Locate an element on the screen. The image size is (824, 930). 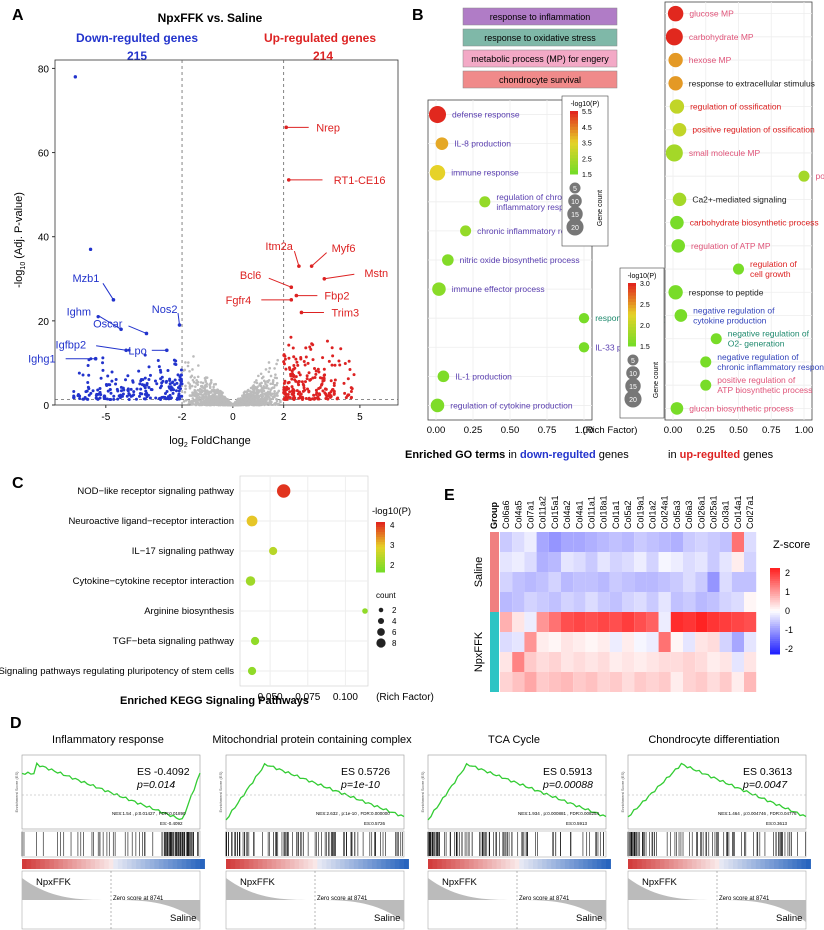
volcano-xtick-label: 2 is located at coordinates (284, 417).